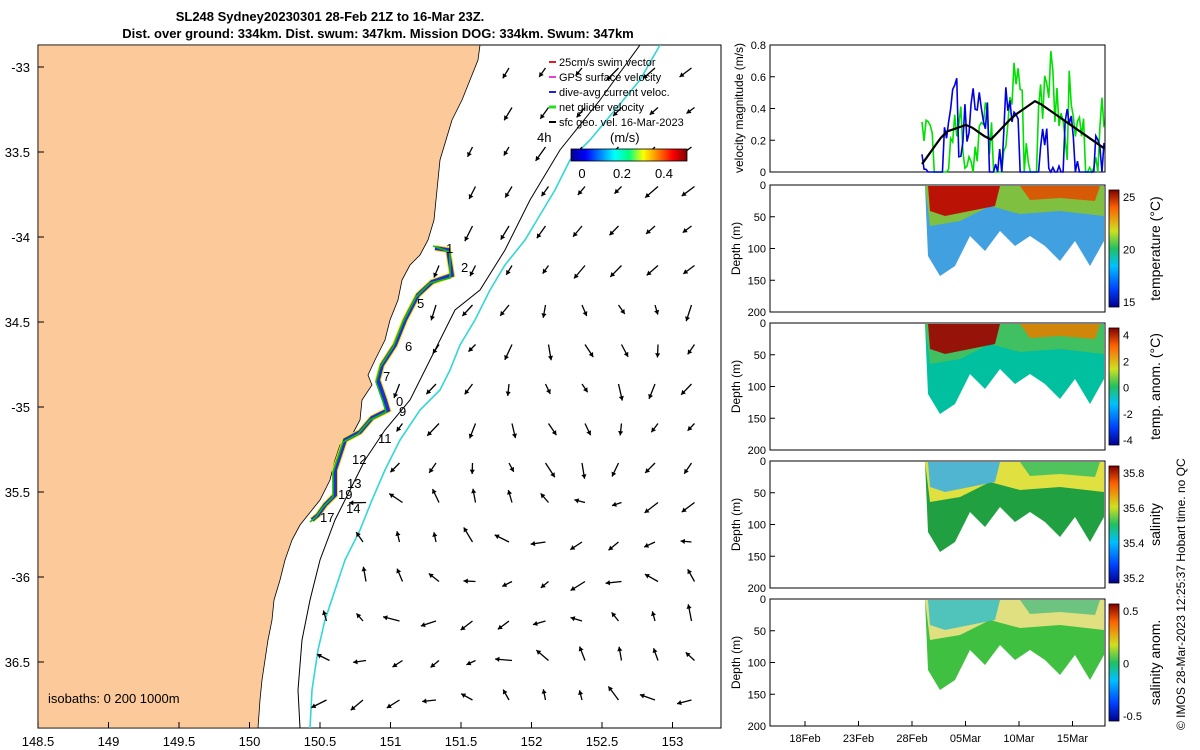 Image resolution: width=1200 pixels, height=750 pixels. What do you see at coordinates (17, 152) in the screenshot?
I see `map-ytick-label: 33.5` at bounding box center [17, 152].